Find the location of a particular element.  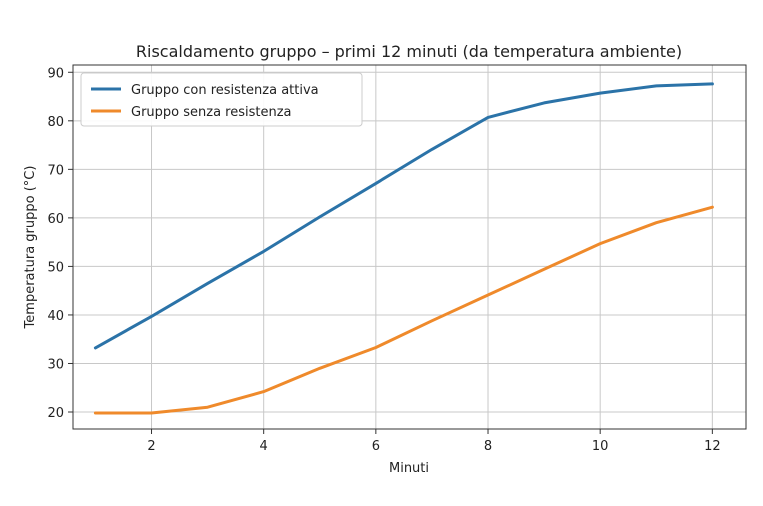

y-tick-label-90: 90 is located at coordinates (55, 73).